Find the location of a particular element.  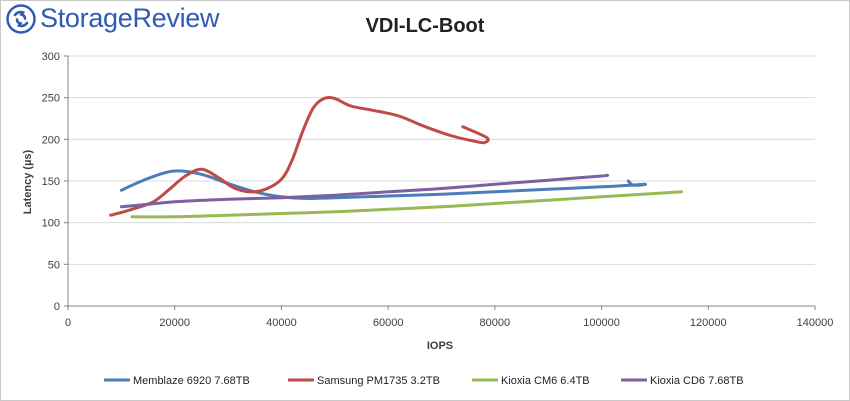

legend-label: Samsung PM1735 3.2TB is located at coordinates (378, 381).